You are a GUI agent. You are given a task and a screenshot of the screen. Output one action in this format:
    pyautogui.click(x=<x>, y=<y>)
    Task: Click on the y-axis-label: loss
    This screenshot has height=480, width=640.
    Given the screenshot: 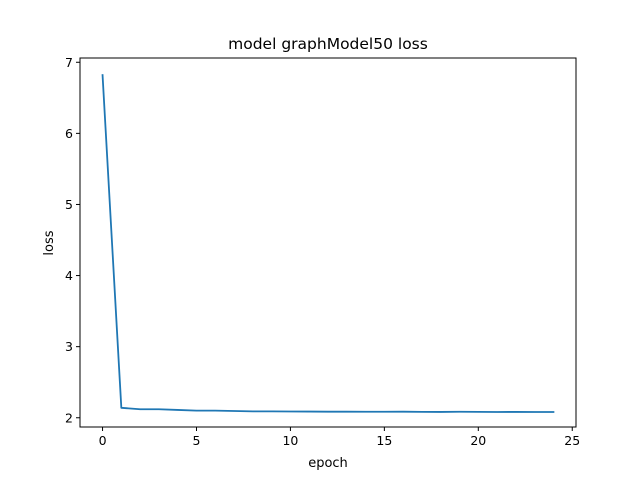 What is the action you would take?
    pyautogui.click(x=49, y=242)
    